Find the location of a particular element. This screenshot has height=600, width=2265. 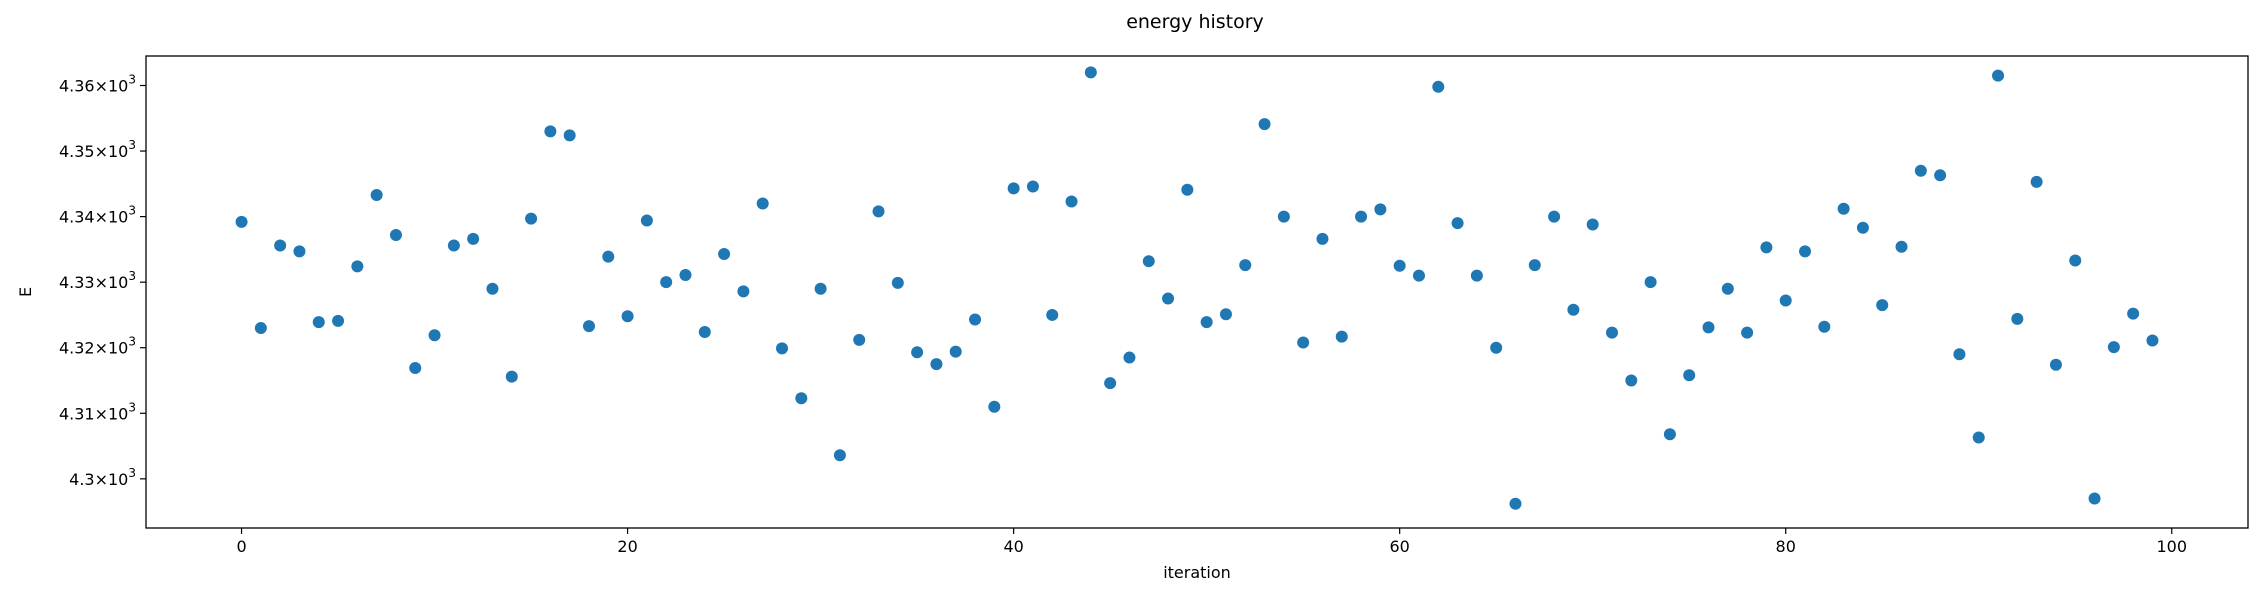

y-tick-label: 4.36×10³ is located at coordinates (97, 84).